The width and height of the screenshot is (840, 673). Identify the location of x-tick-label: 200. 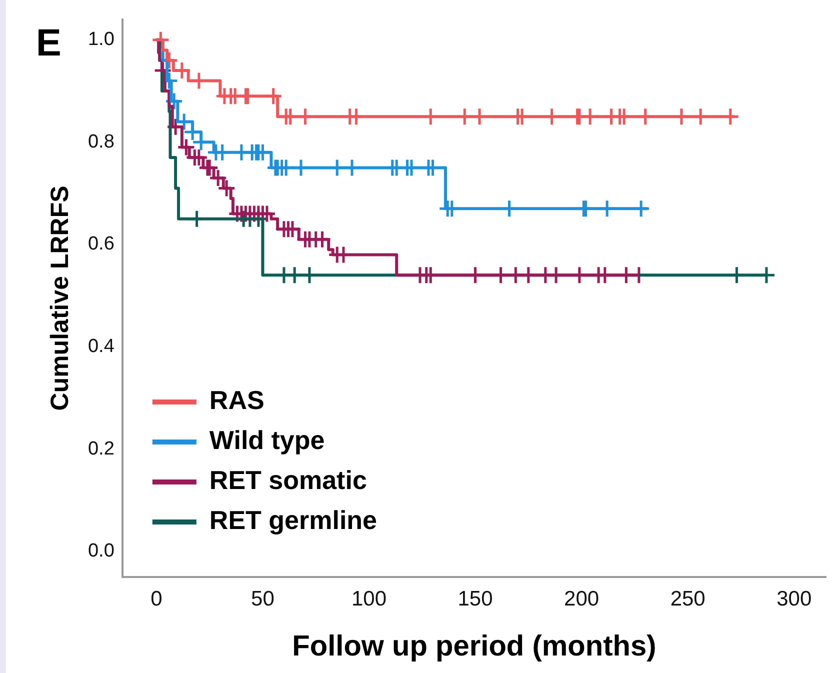
(582, 598).